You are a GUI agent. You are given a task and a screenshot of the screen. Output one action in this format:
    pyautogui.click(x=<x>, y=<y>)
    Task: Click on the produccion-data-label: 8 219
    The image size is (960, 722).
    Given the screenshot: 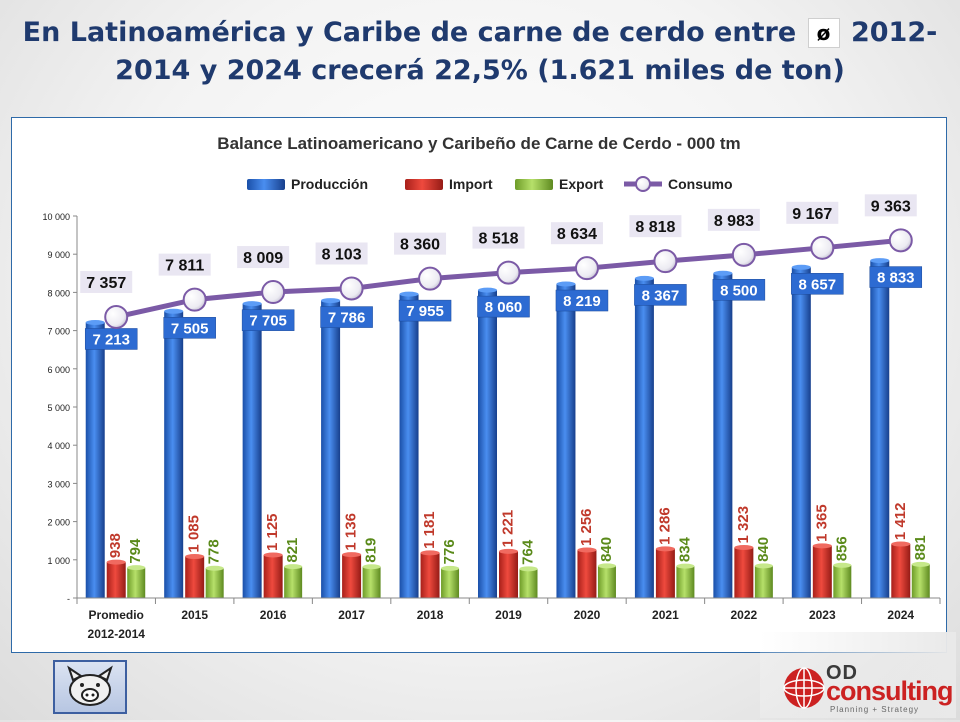 What is the action you would take?
    pyautogui.click(x=582, y=301)
    